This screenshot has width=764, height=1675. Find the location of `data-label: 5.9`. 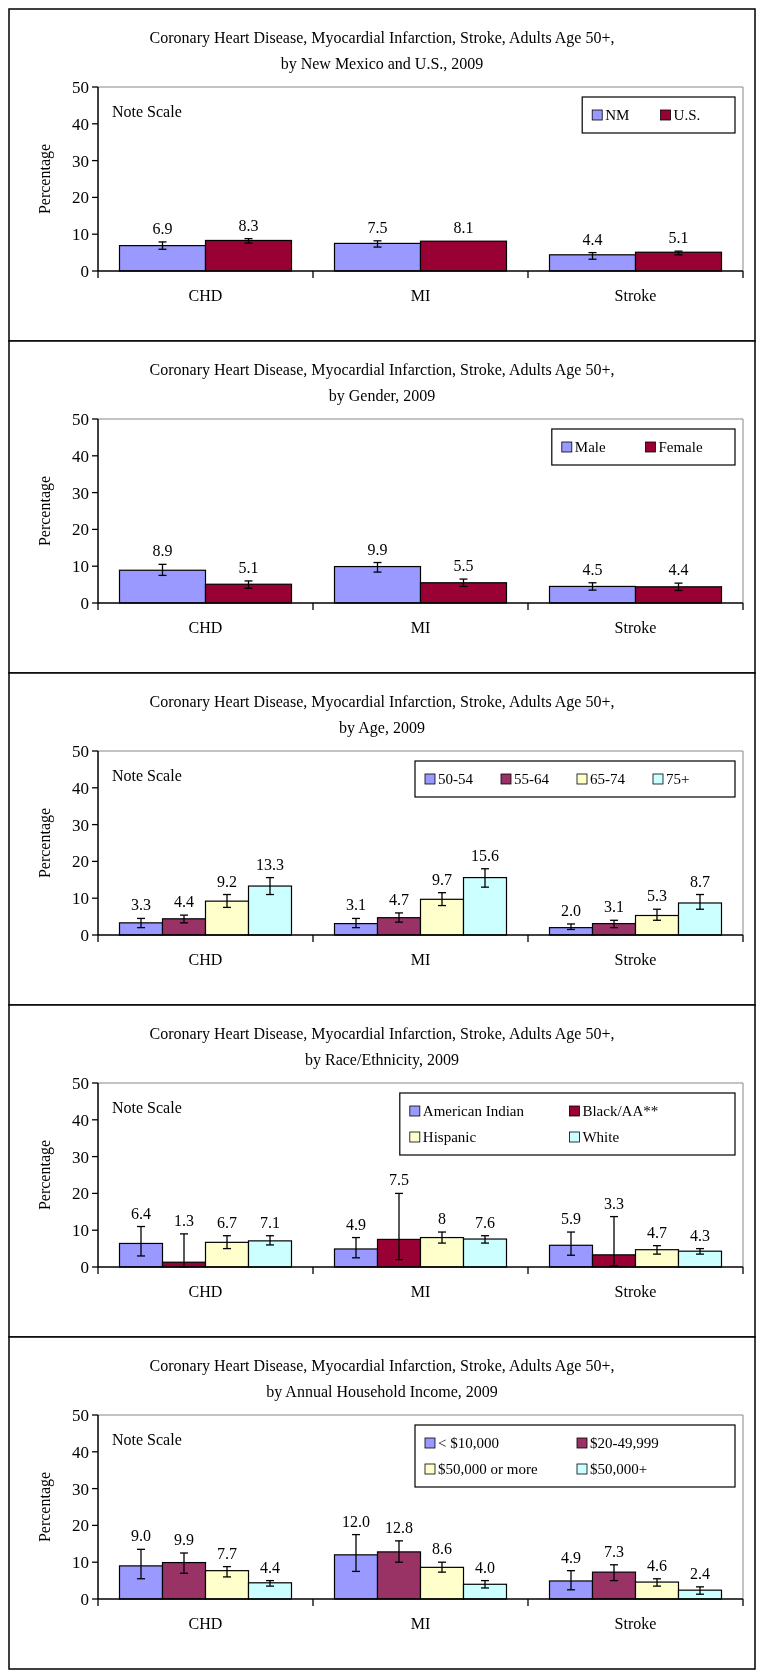

data-label: 5.9 is located at coordinates (571, 1219).